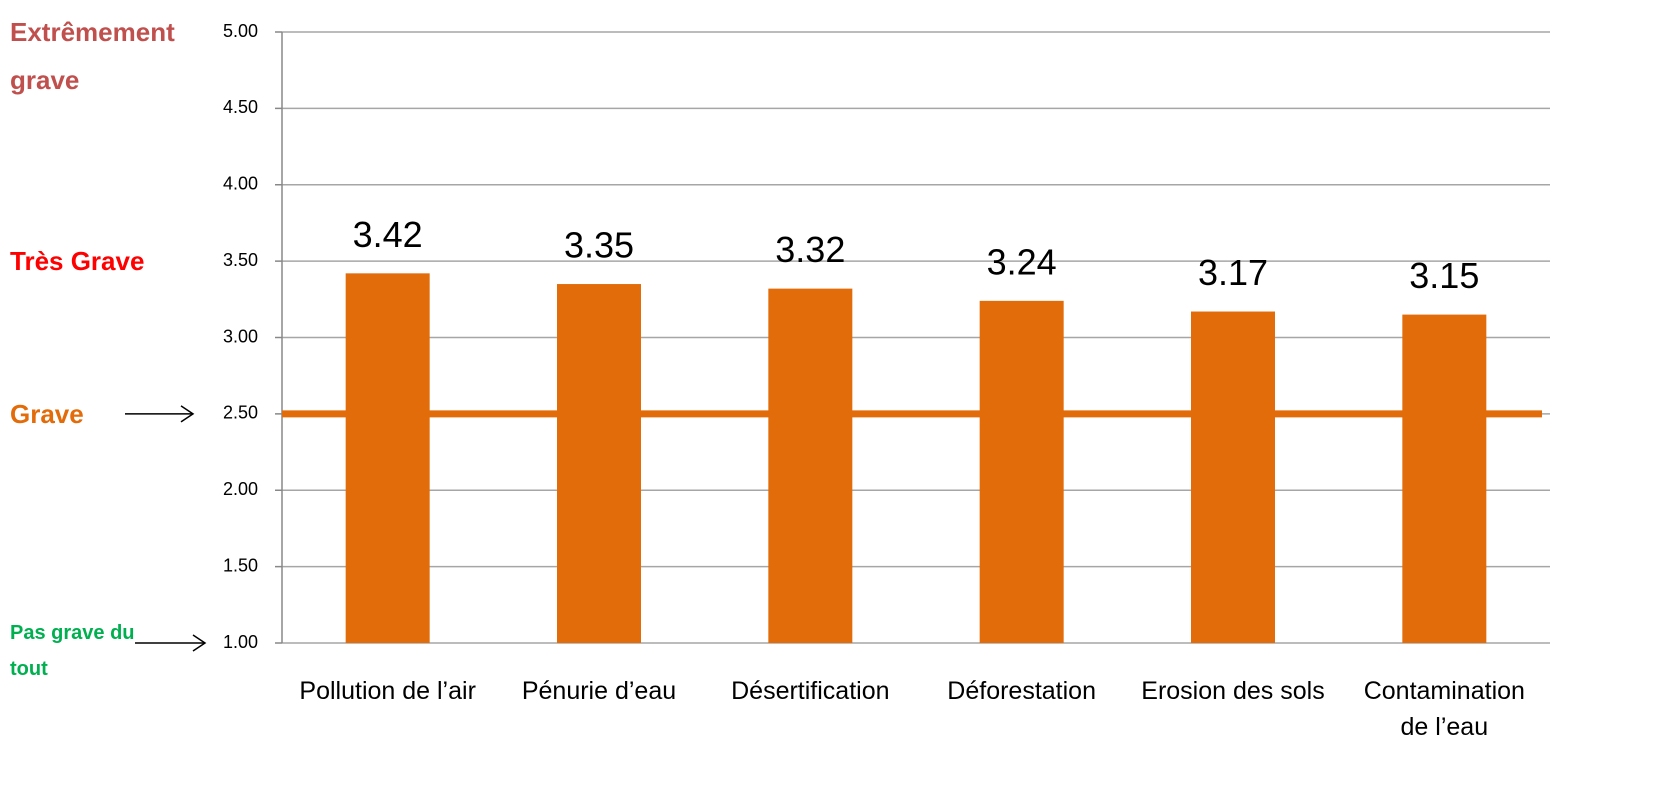 Image resolution: width=1665 pixels, height=795 pixels. What do you see at coordinates (77, 261) in the screenshot?
I see `annotation: Très Grave` at bounding box center [77, 261].